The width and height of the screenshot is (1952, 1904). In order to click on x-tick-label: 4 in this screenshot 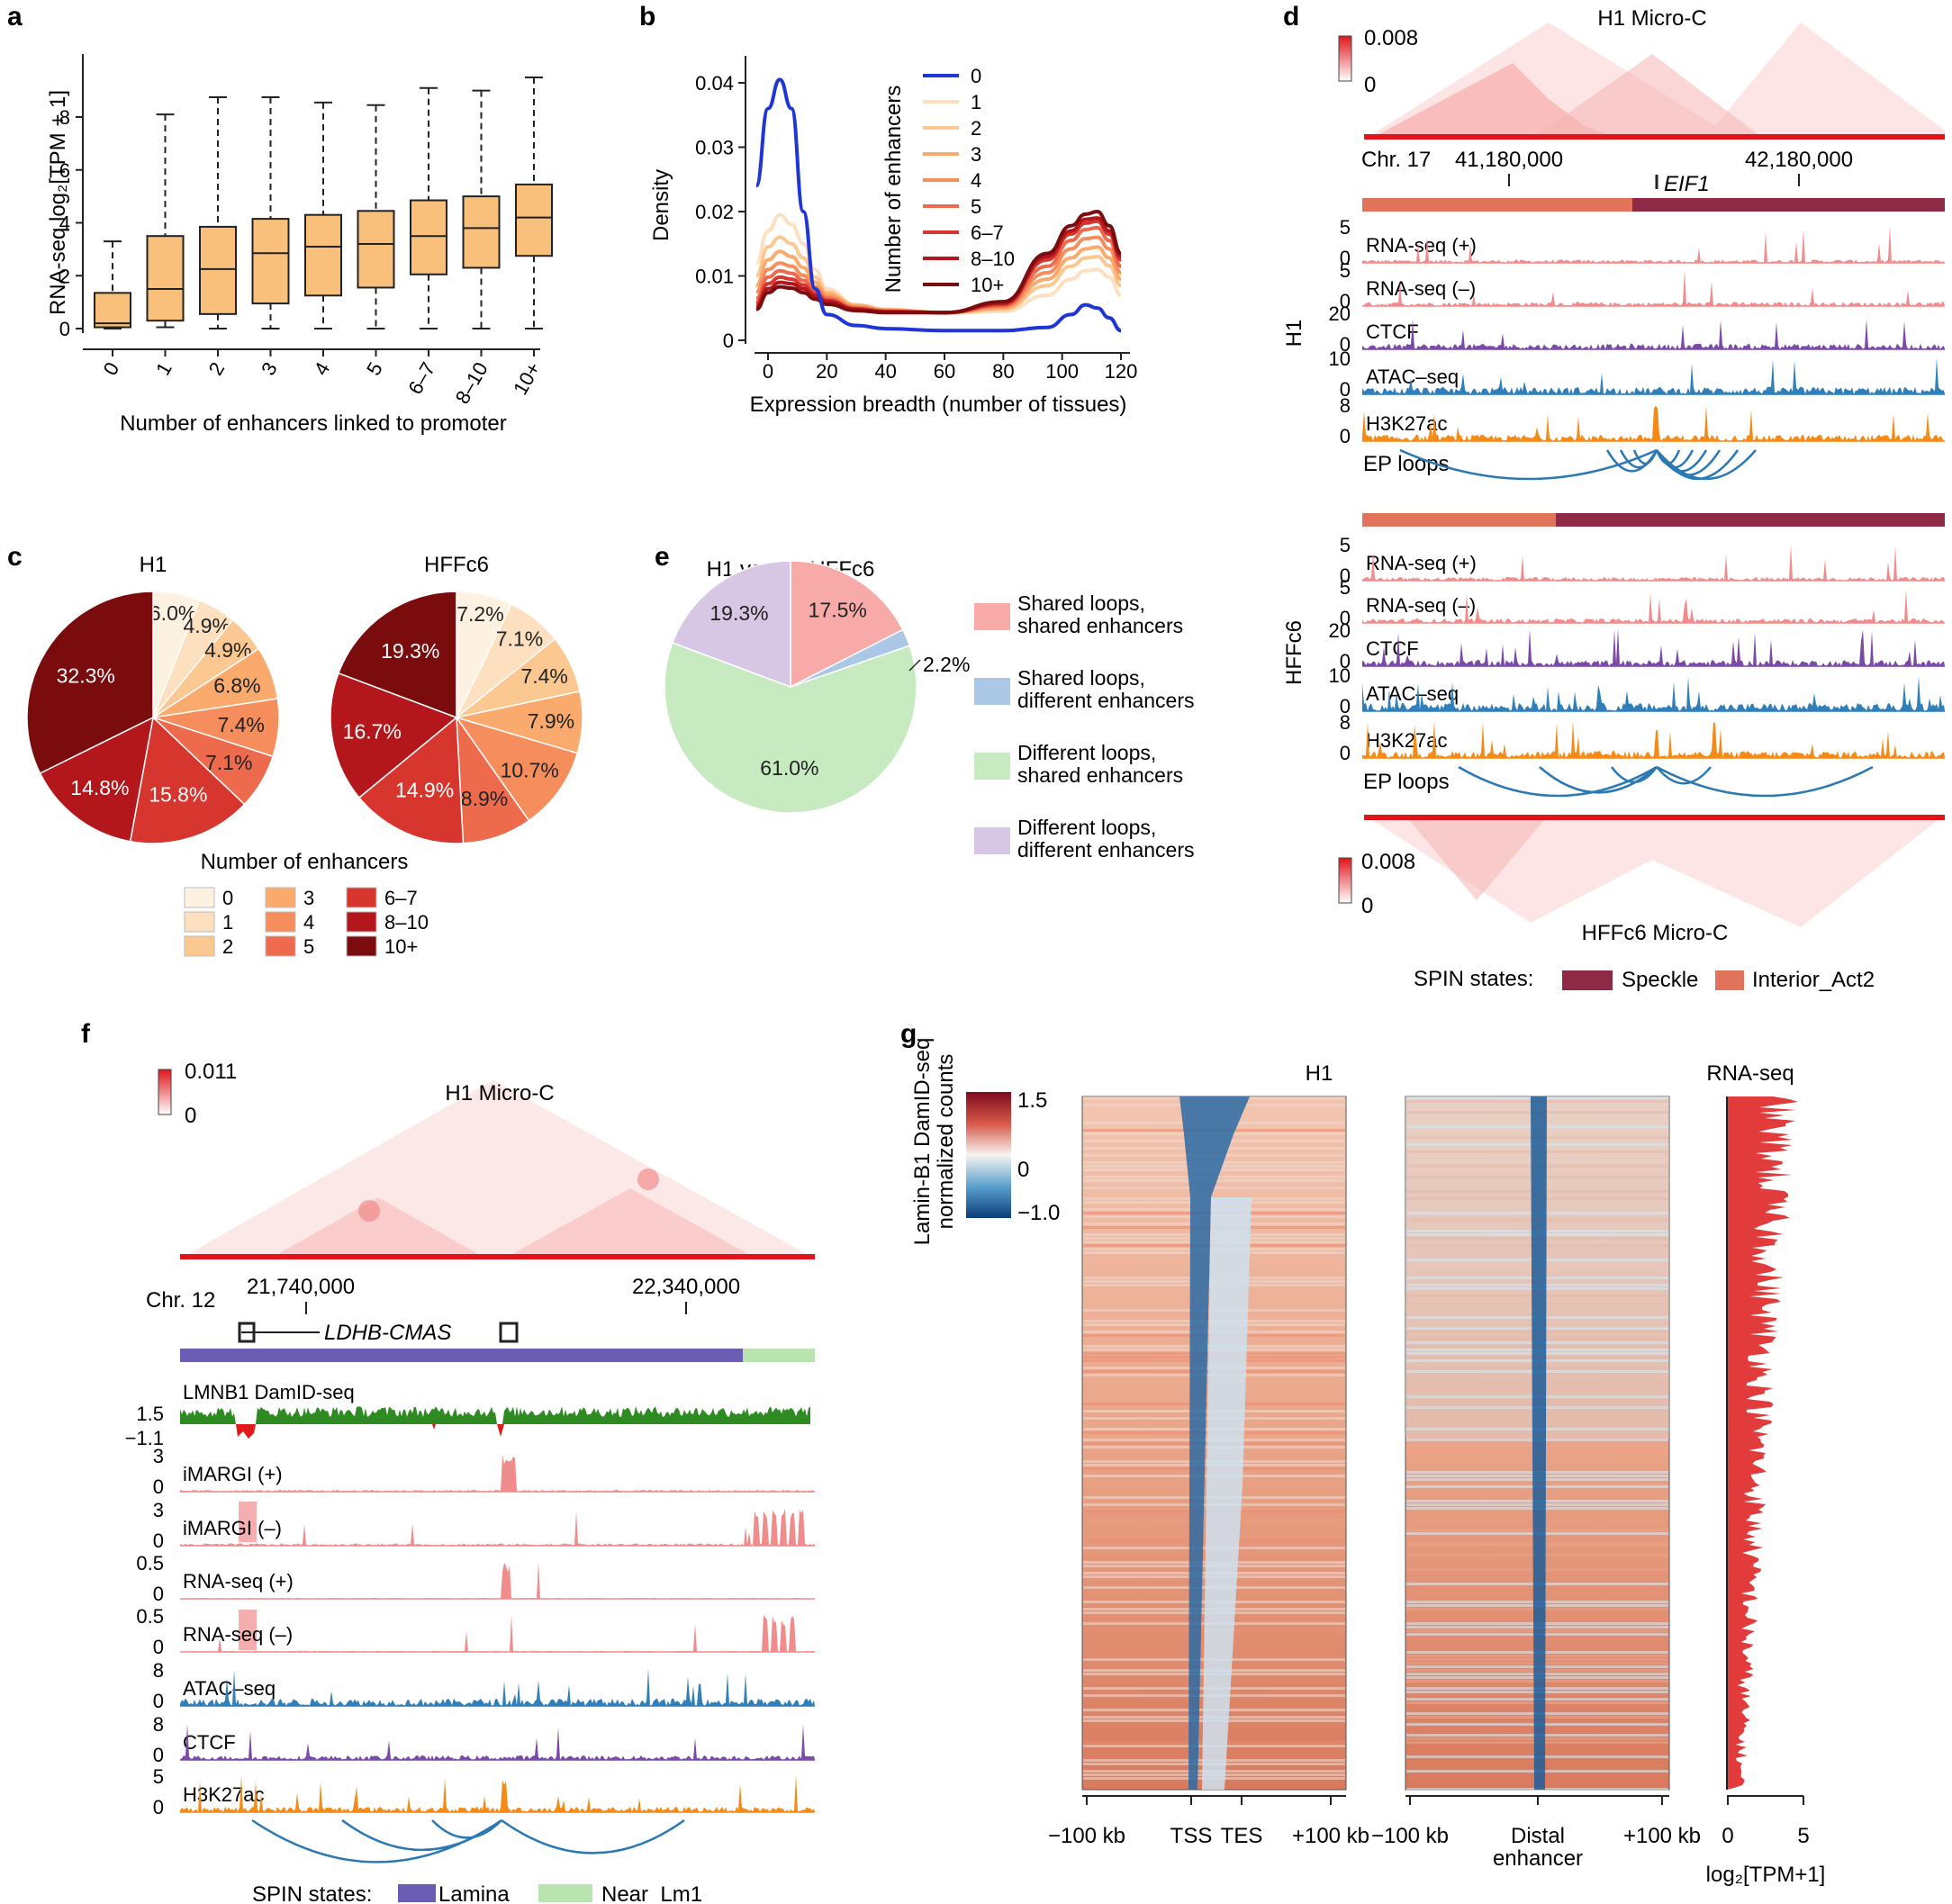, I will do `click(322, 368)`.